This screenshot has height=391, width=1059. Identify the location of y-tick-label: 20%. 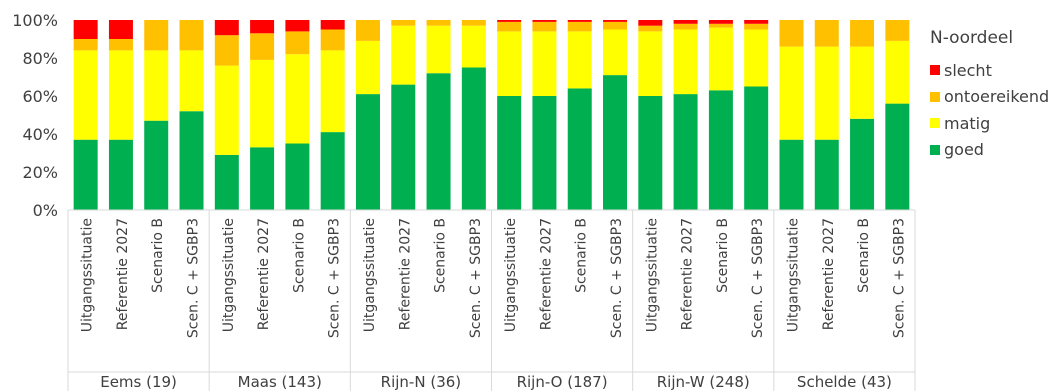
(40, 172).